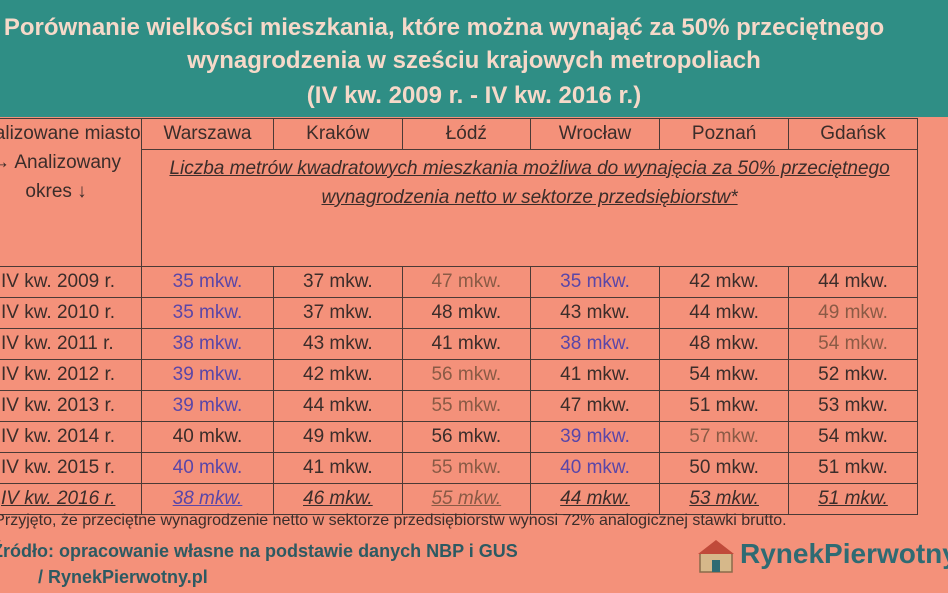 The width and height of the screenshot is (948, 593). I want to click on logo-house-icon, so click(716, 556).